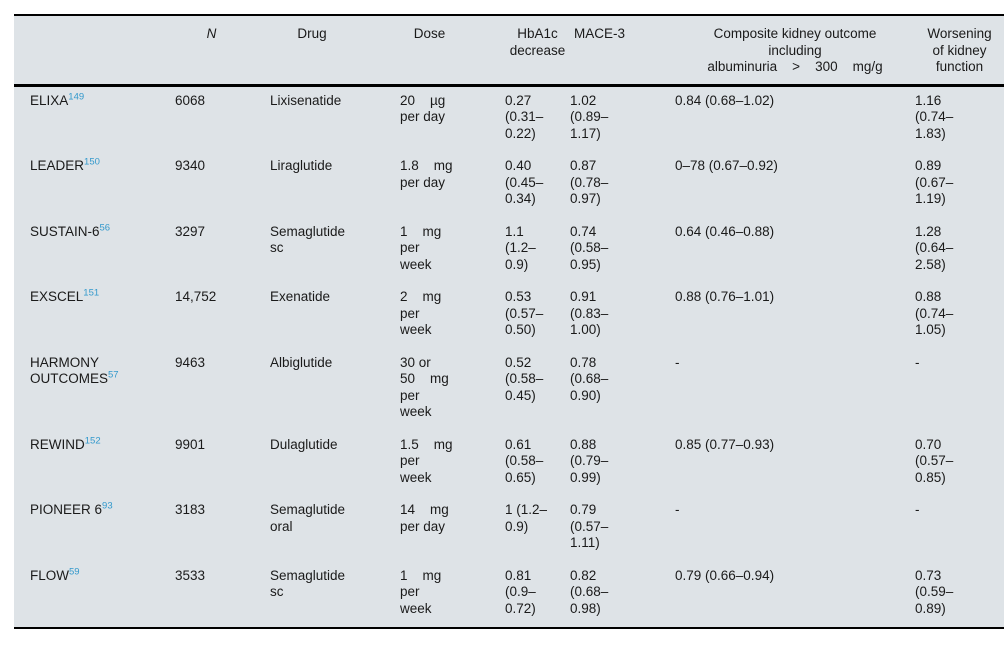 The width and height of the screenshot is (1004, 653). Describe the element at coordinates (524, 460) in the screenshot. I see `hba1c-cell: 0.61 (0.58– 0.65)` at that location.